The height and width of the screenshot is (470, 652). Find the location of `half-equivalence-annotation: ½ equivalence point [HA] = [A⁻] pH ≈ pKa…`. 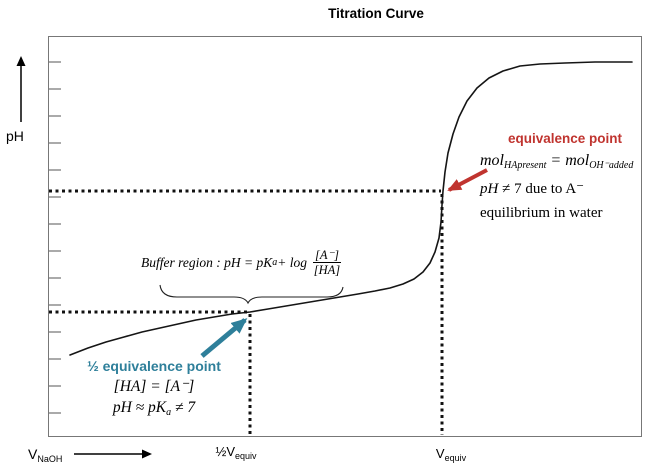

half-equivalence-annotation: ½ equivalence point [HA] = [A⁻] pH ≈ pKa… is located at coordinates (154, 388).